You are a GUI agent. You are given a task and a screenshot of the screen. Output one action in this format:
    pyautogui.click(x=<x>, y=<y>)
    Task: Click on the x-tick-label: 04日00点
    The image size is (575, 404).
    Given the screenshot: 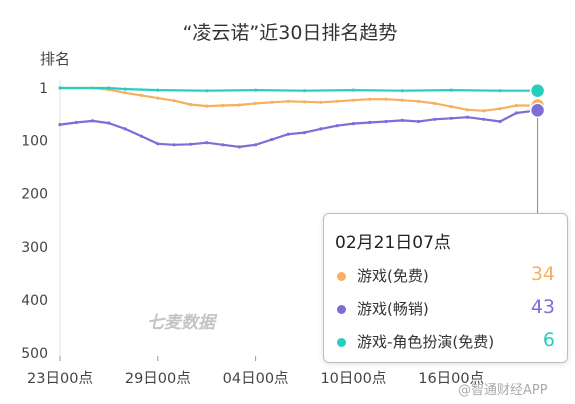 What is the action you would take?
    pyautogui.click(x=256, y=378)
    